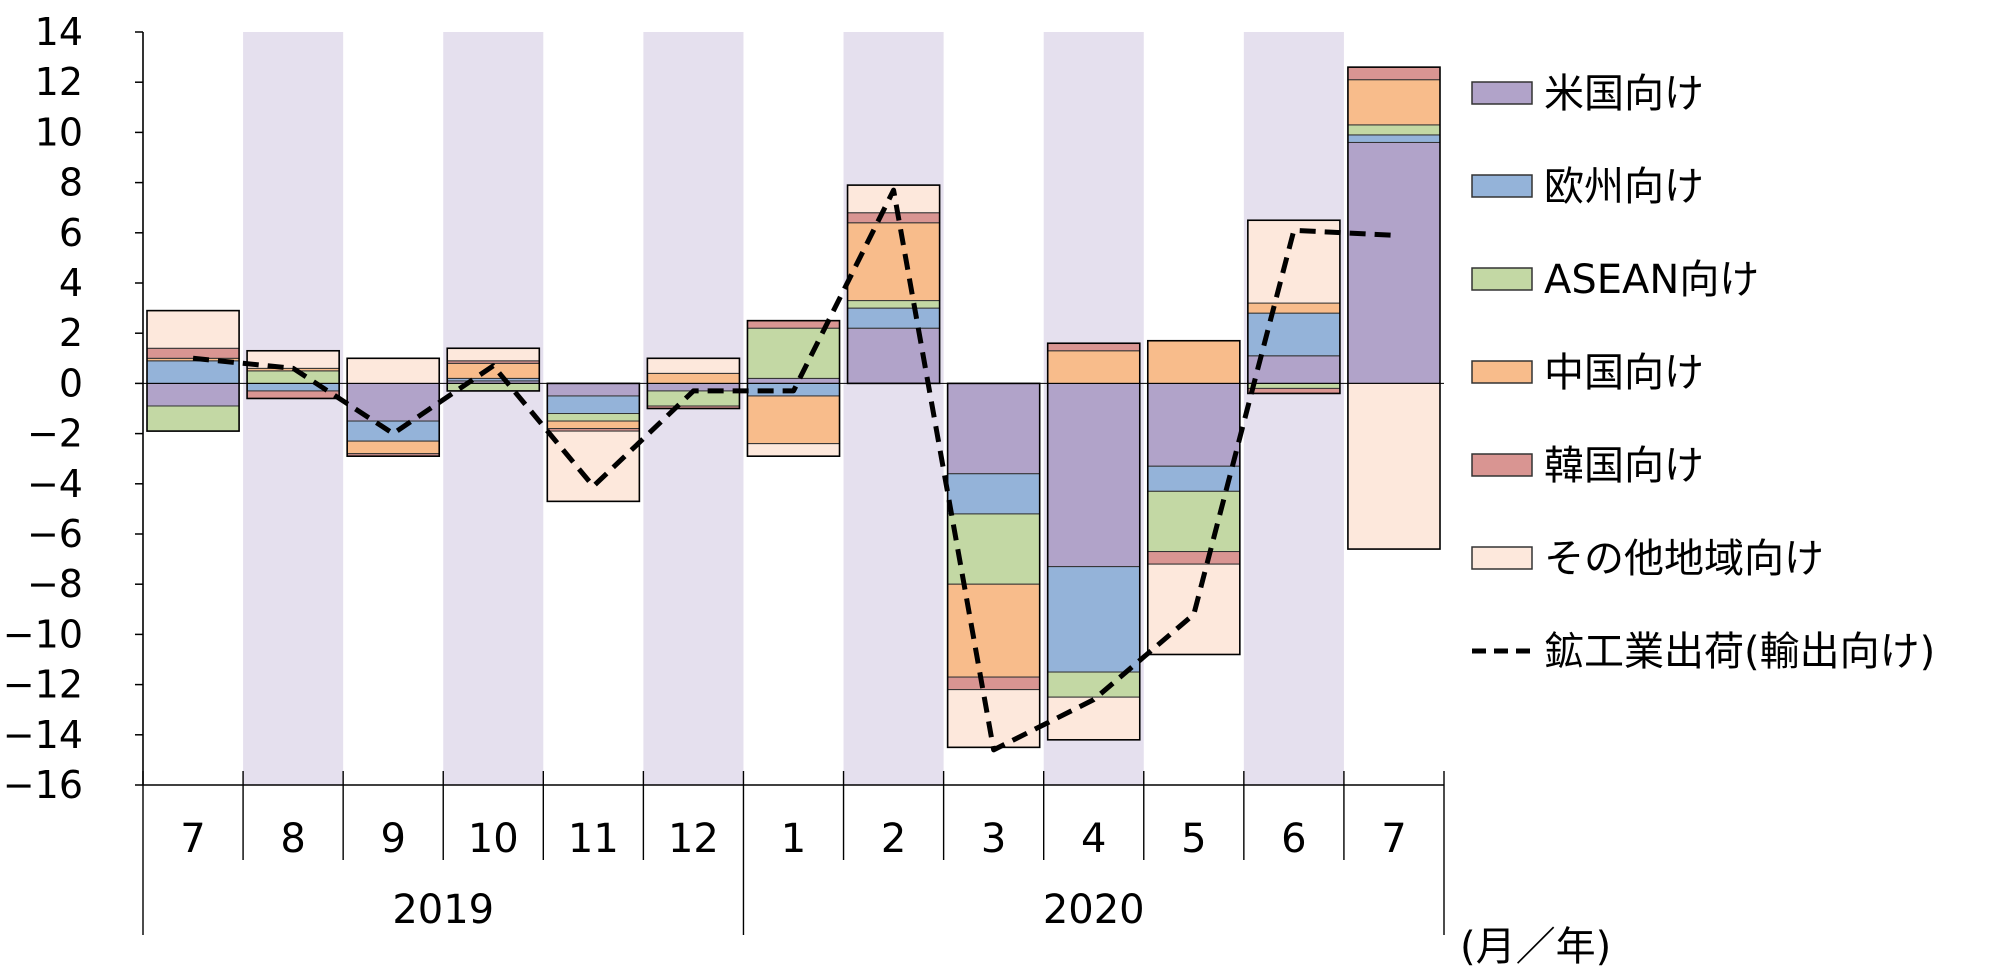  I want to click on y-tick-label-2: 2, so click(71, 333).